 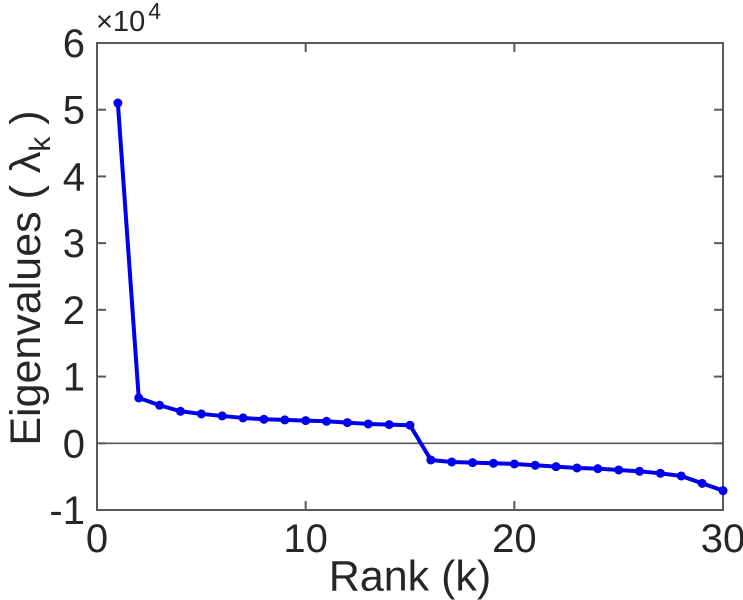 I want to click on y-tick-label: 1, so click(x=74, y=378).